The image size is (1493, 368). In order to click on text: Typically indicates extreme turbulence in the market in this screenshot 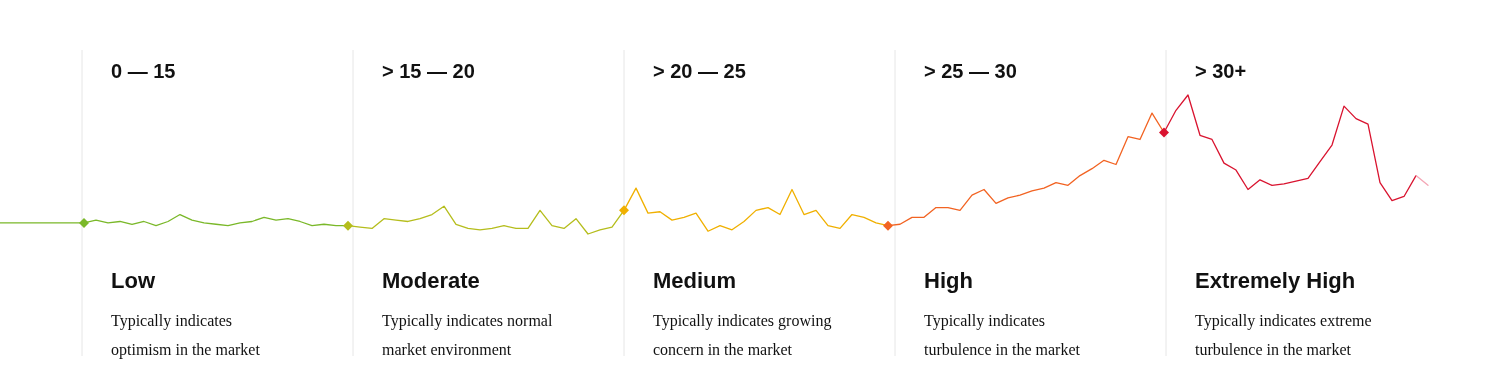, I will do `click(1283, 335)`.